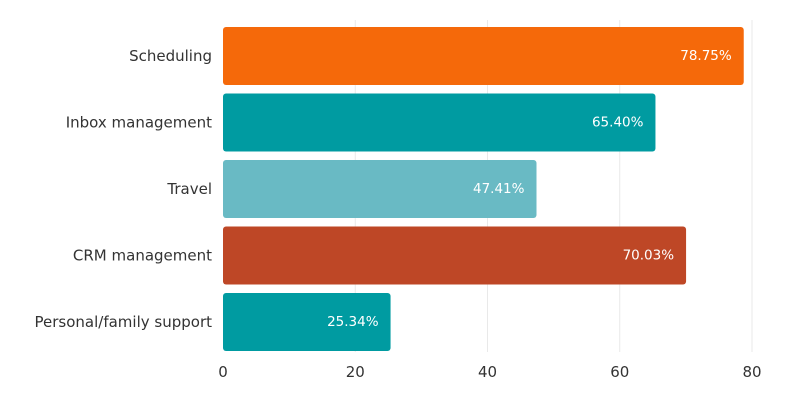 The height and width of the screenshot is (400, 800). What do you see at coordinates (706, 56) in the screenshot?
I see `data-label-scheduling: 78.75%` at bounding box center [706, 56].